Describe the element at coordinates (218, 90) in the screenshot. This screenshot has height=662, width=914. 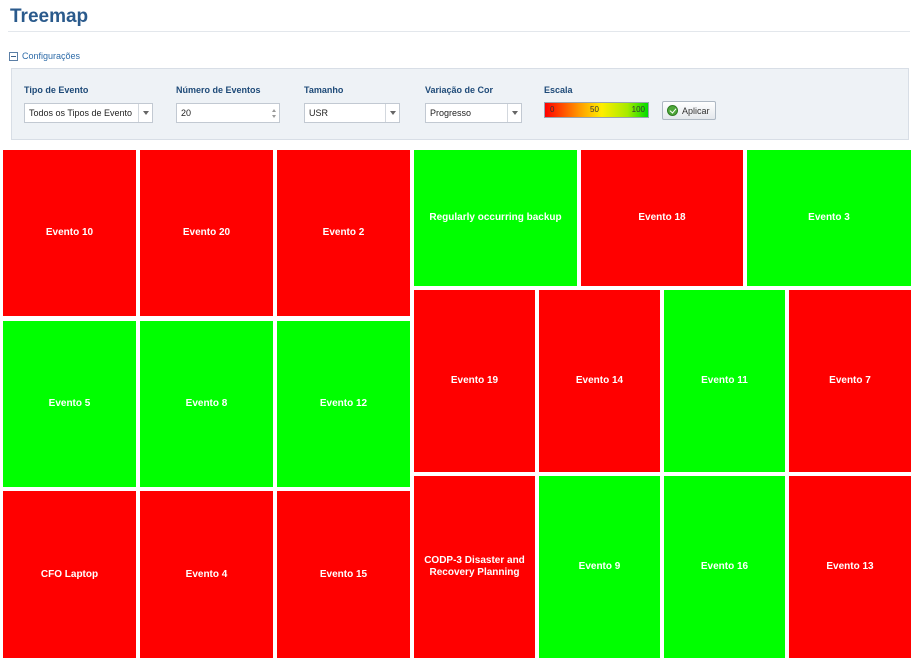
I see `event-count-label: Número de Eventos` at that location.